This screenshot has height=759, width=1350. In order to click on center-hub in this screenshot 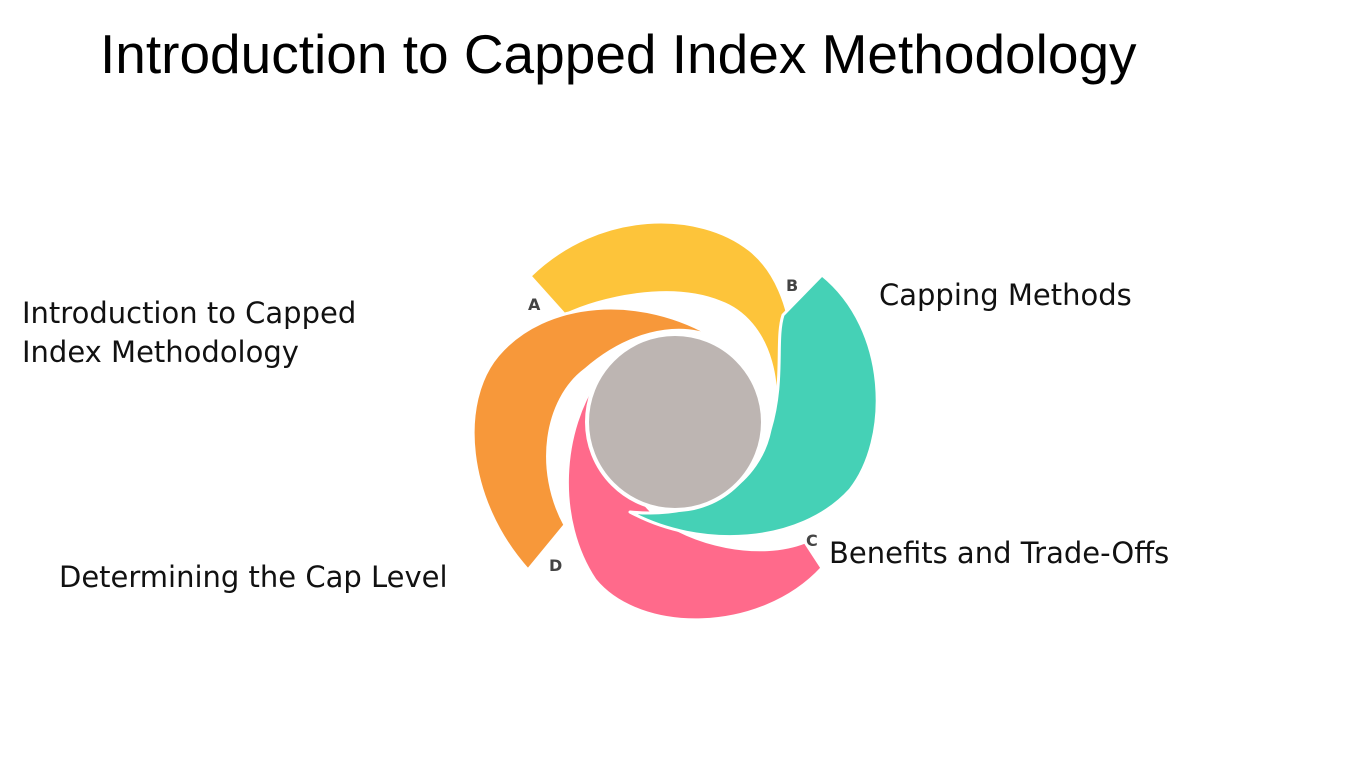, I will do `click(675, 422)`.